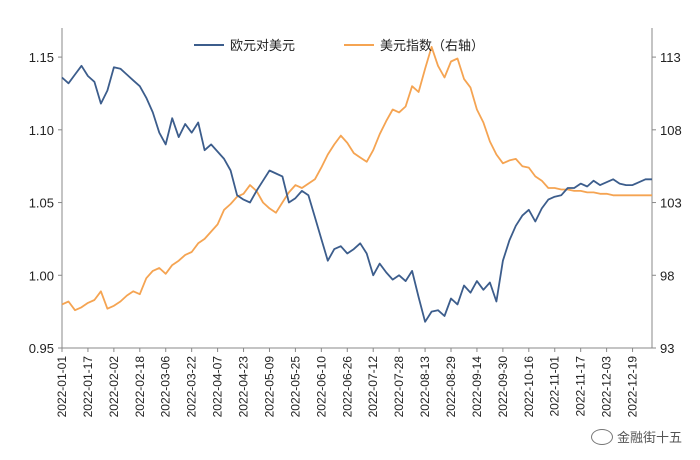 Image resolution: width=700 pixels, height=460 pixels. Describe the element at coordinates (192, 387) in the screenshot. I see `x-tick-label: 2022-03-22` at that location.